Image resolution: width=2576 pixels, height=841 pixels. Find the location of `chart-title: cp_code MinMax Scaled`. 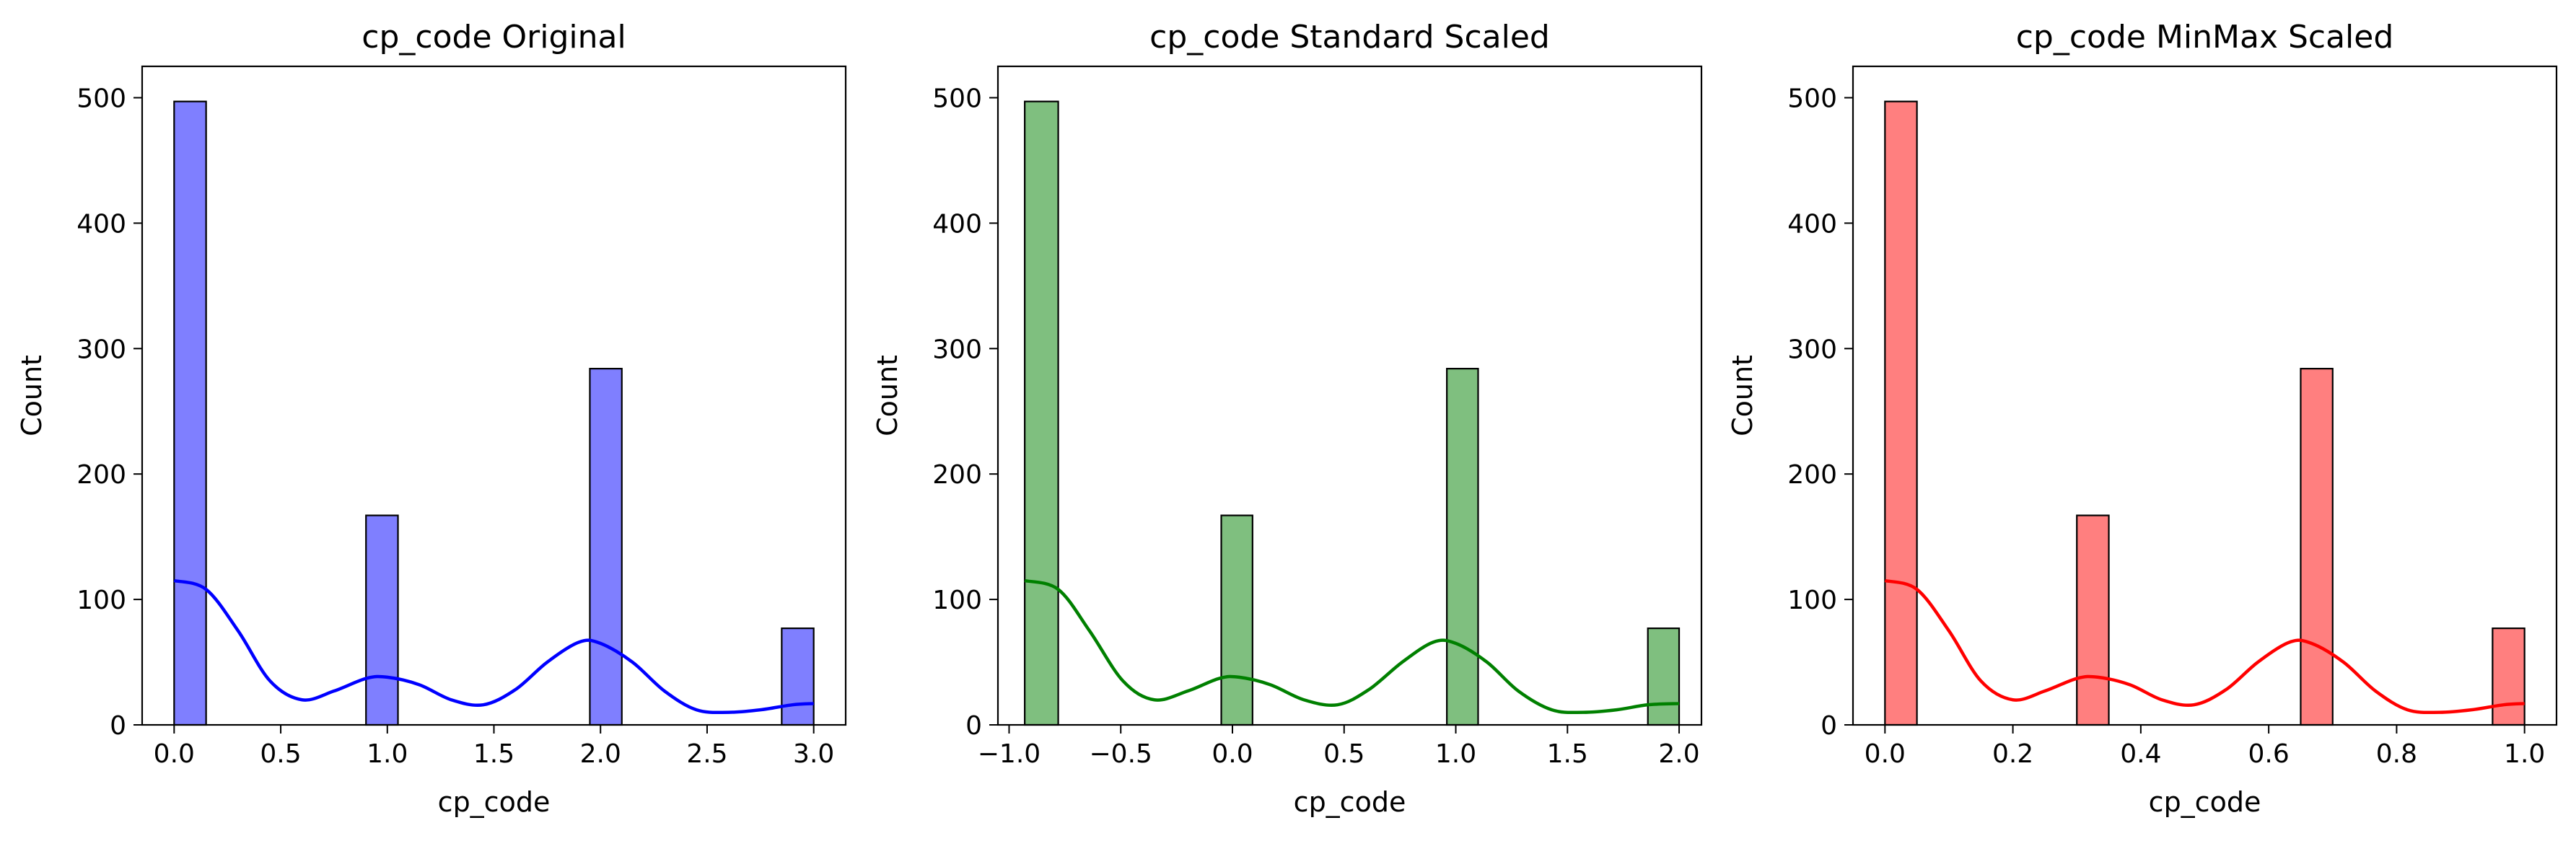

chart-title: cp_code MinMax Scaled is located at coordinates (2205, 37).